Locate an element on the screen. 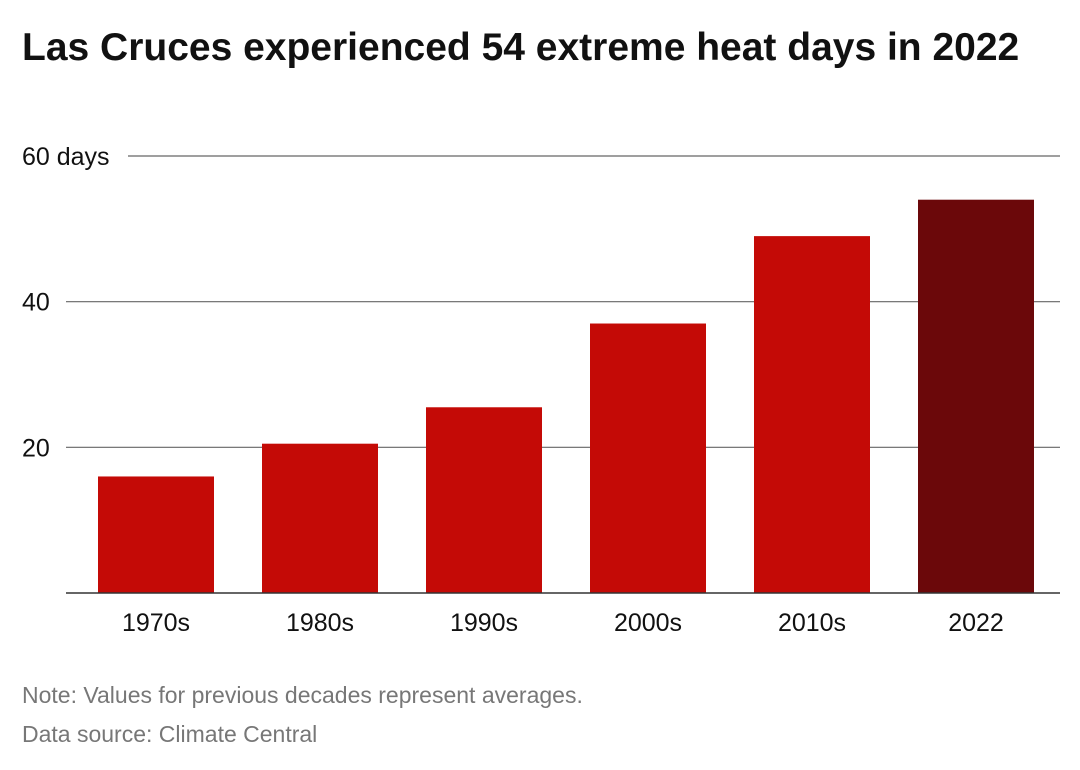 This screenshot has width=1080, height=770. bar-2022 is located at coordinates (976, 396).